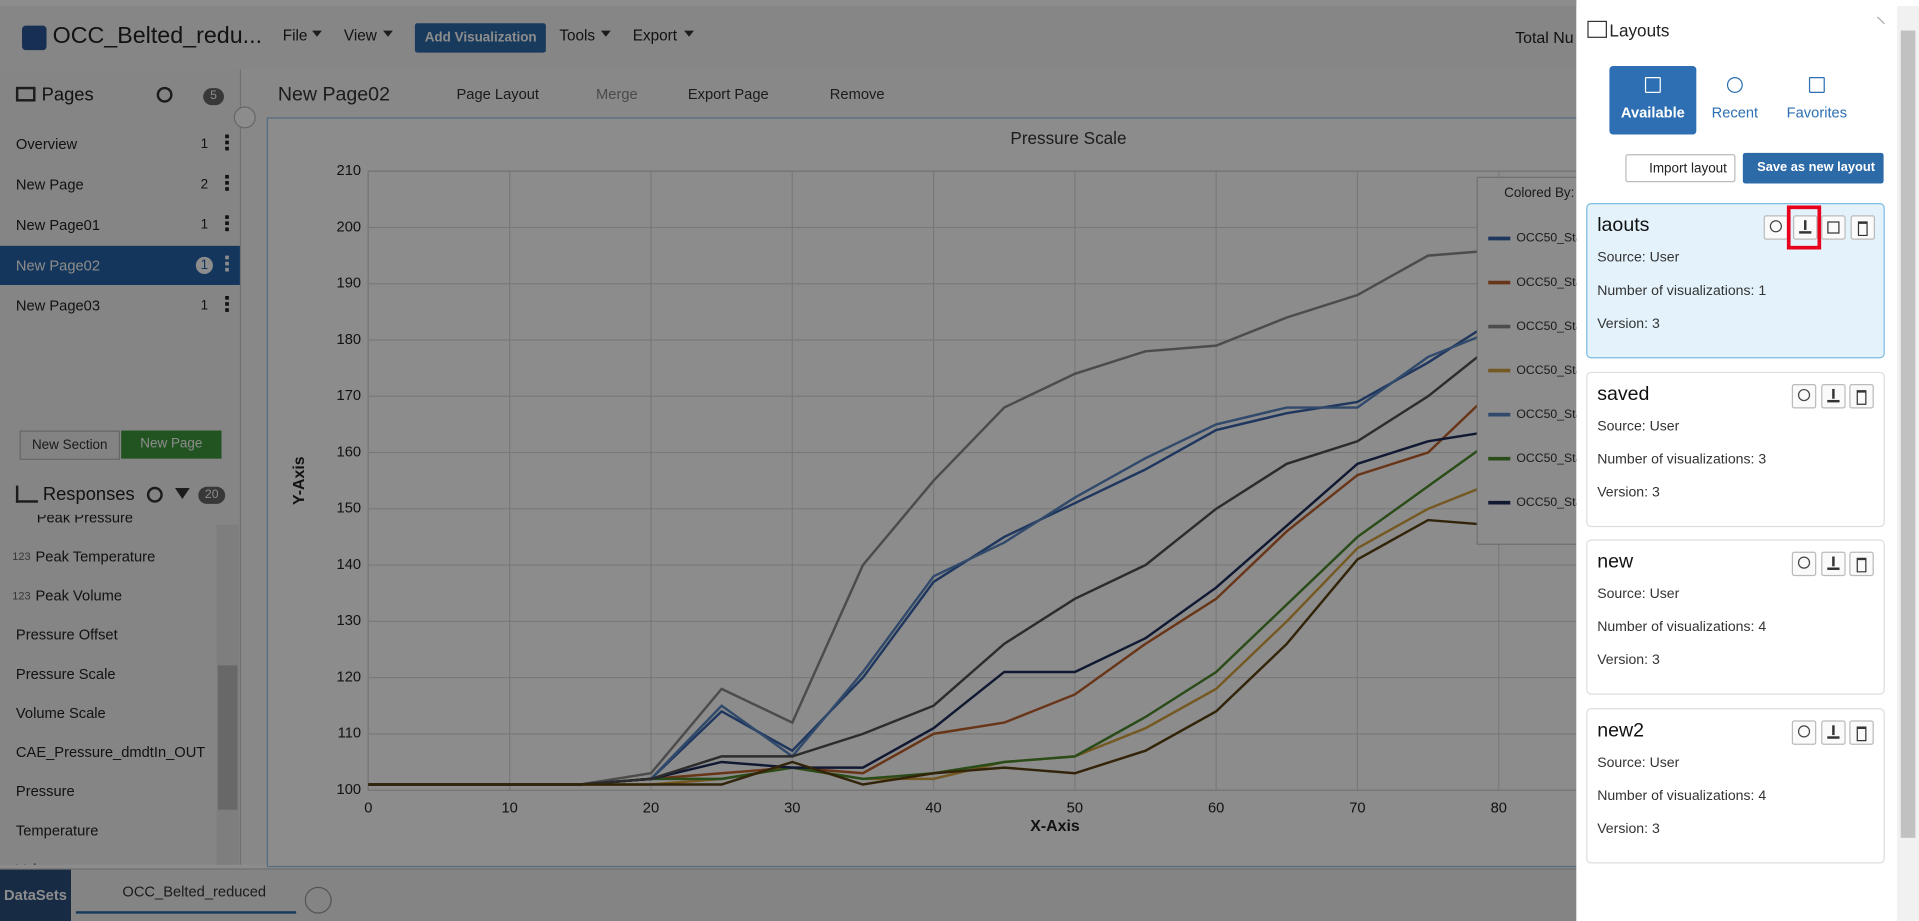 This screenshot has height=921, width=1919. I want to click on y-tick-label: 190, so click(349, 284).